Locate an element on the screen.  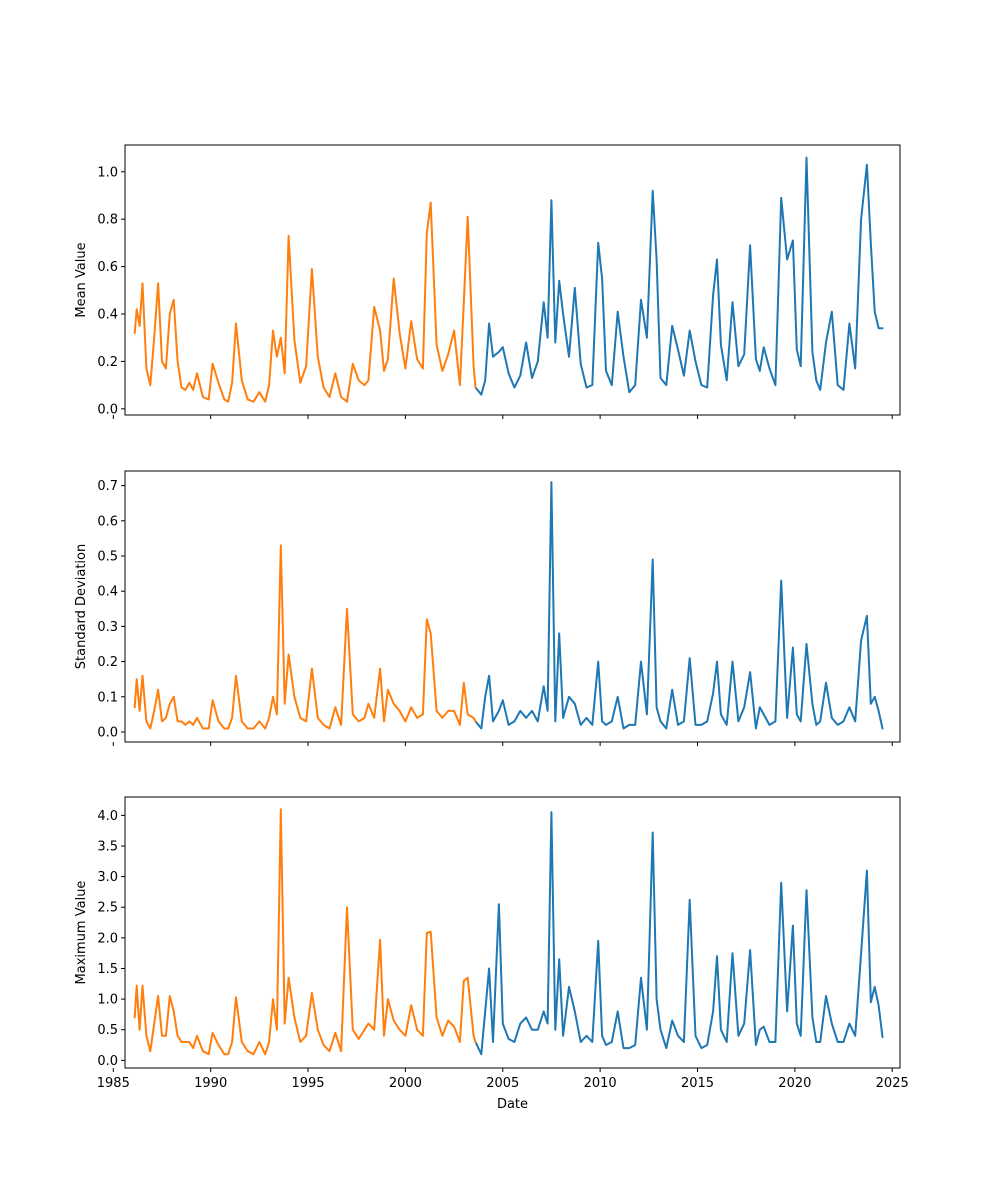
x-tick-label: 2020 is located at coordinates (794, 1083).